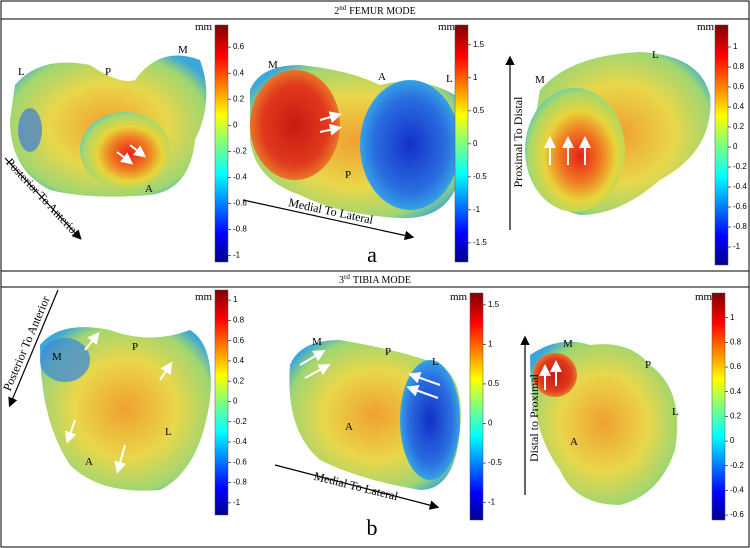  Describe the element at coordinates (534, 417) in the screenshot. I see `direction-label: Distal to Proximal` at that location.